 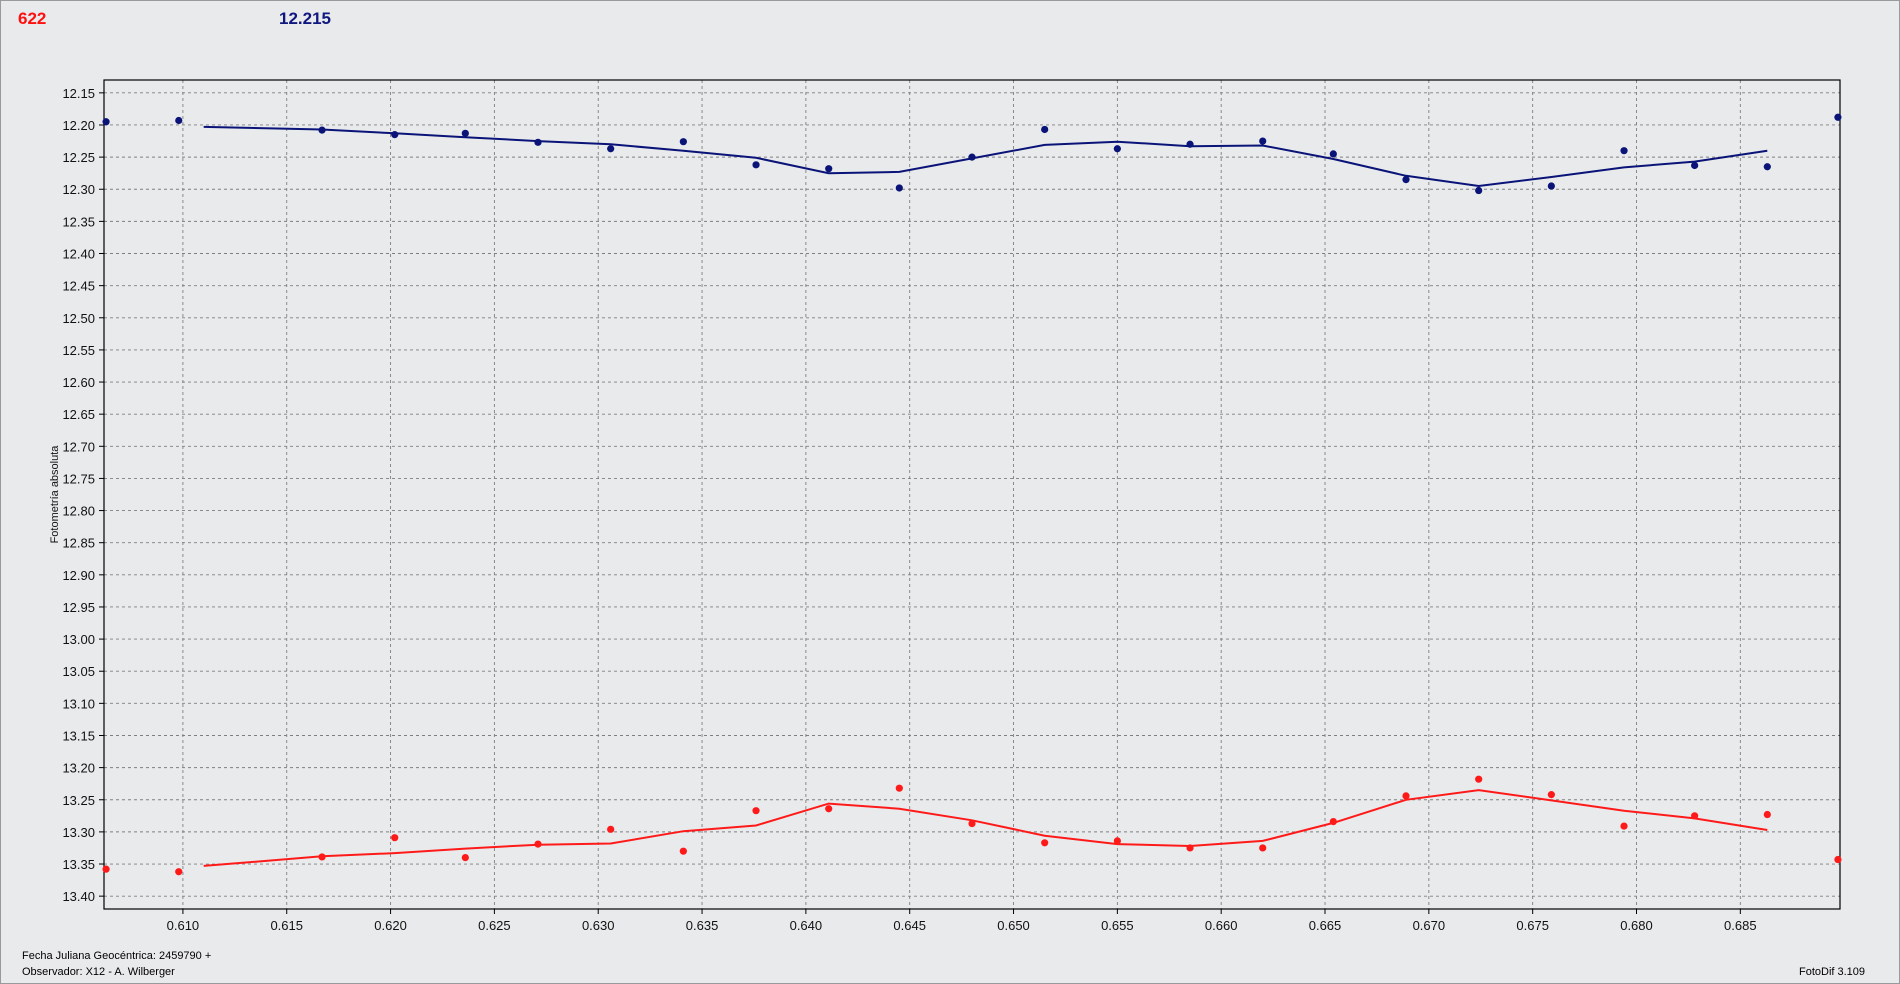 What do you see at coordinates (494, 925) in the screenshot?
I see `x-tick-label: 0.625` at bounding box center [494, 925].